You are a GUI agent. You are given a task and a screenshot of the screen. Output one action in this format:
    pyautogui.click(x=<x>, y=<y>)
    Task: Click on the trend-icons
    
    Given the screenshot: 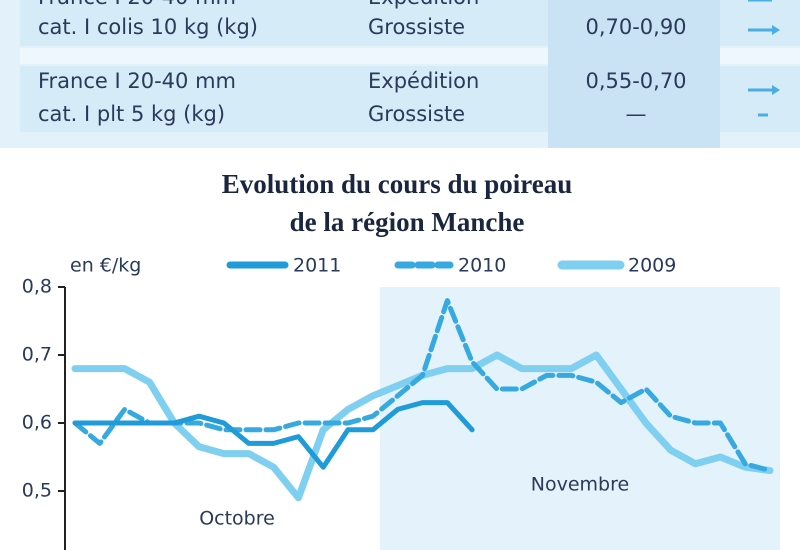 What is the action you would take?
    pyautogui.click(x=764, y=58)
    